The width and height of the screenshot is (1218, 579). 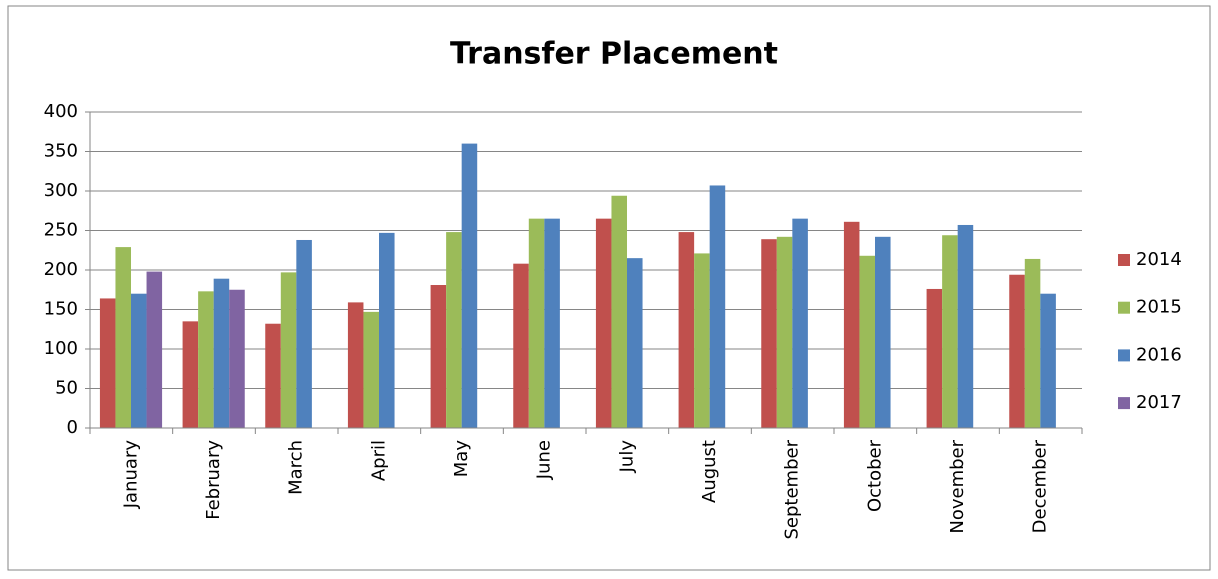 What do you see at coordinates (66, 388) in the screenshot?
I see `y-tick-label: 50` at bounding box center [66, 388].